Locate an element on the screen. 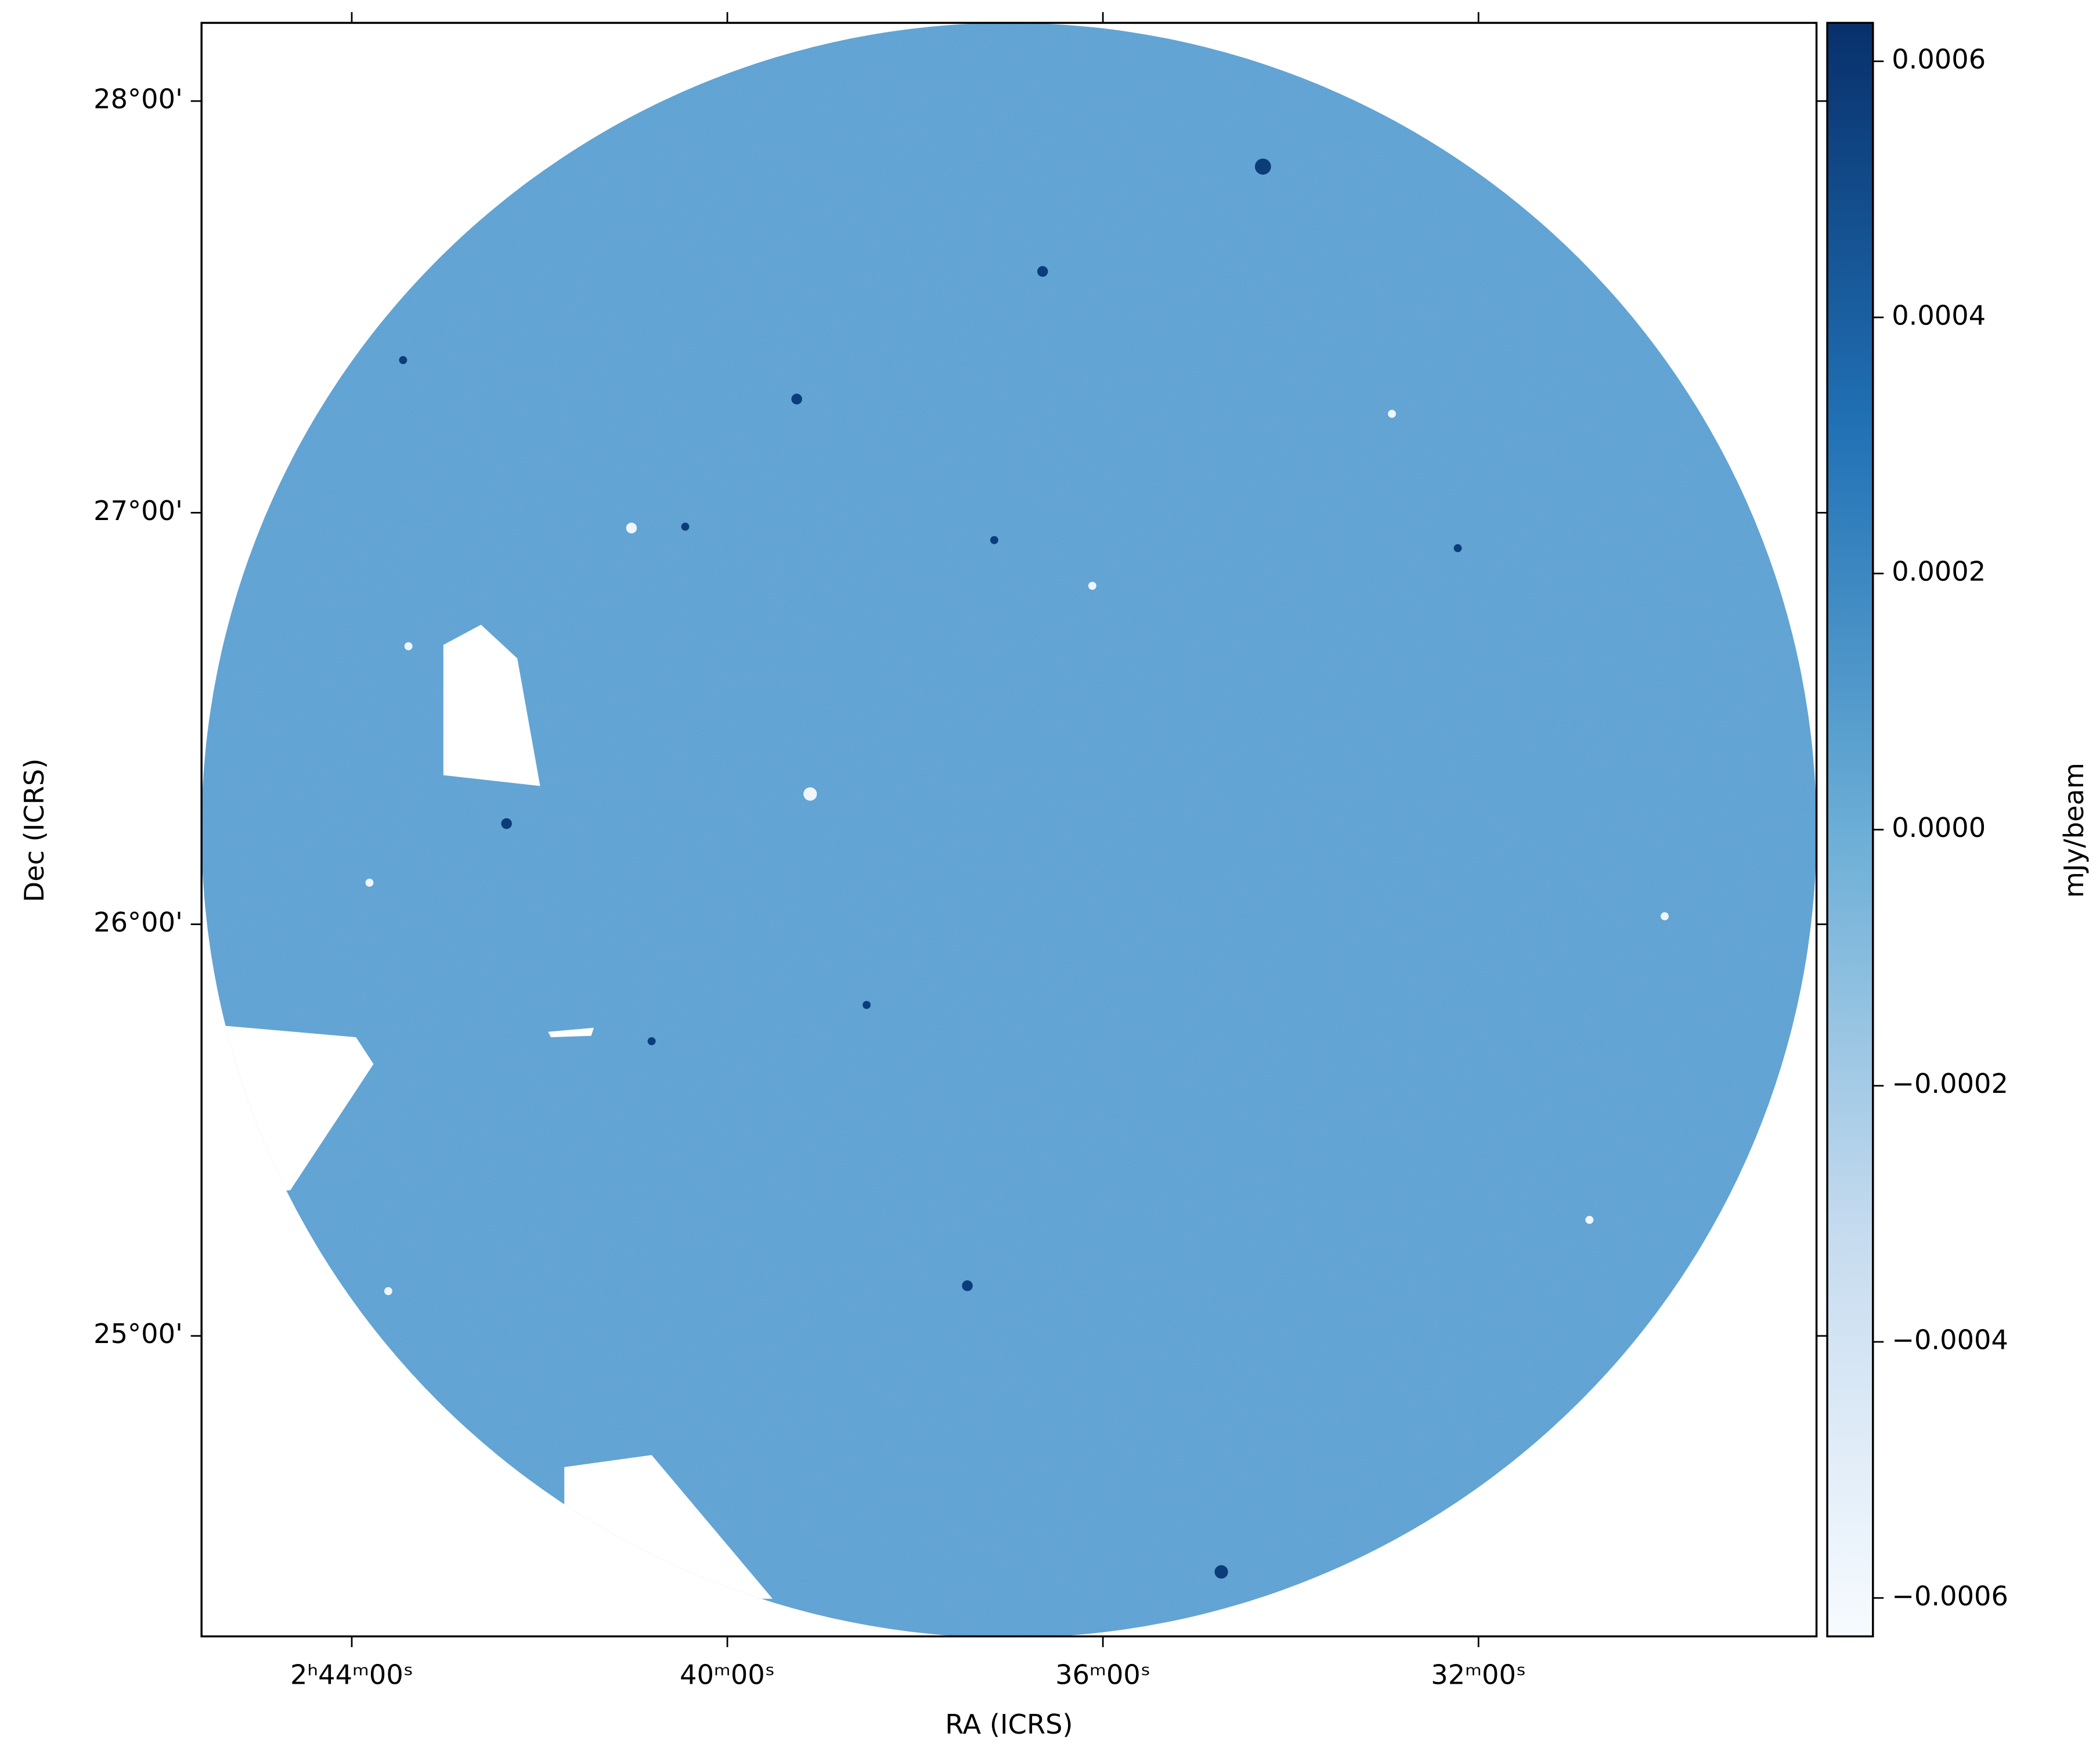 This screenshot has height=1758, width=2100. colorbar-tick-label: −0.0002 is located at coordinates (1950, 1083).